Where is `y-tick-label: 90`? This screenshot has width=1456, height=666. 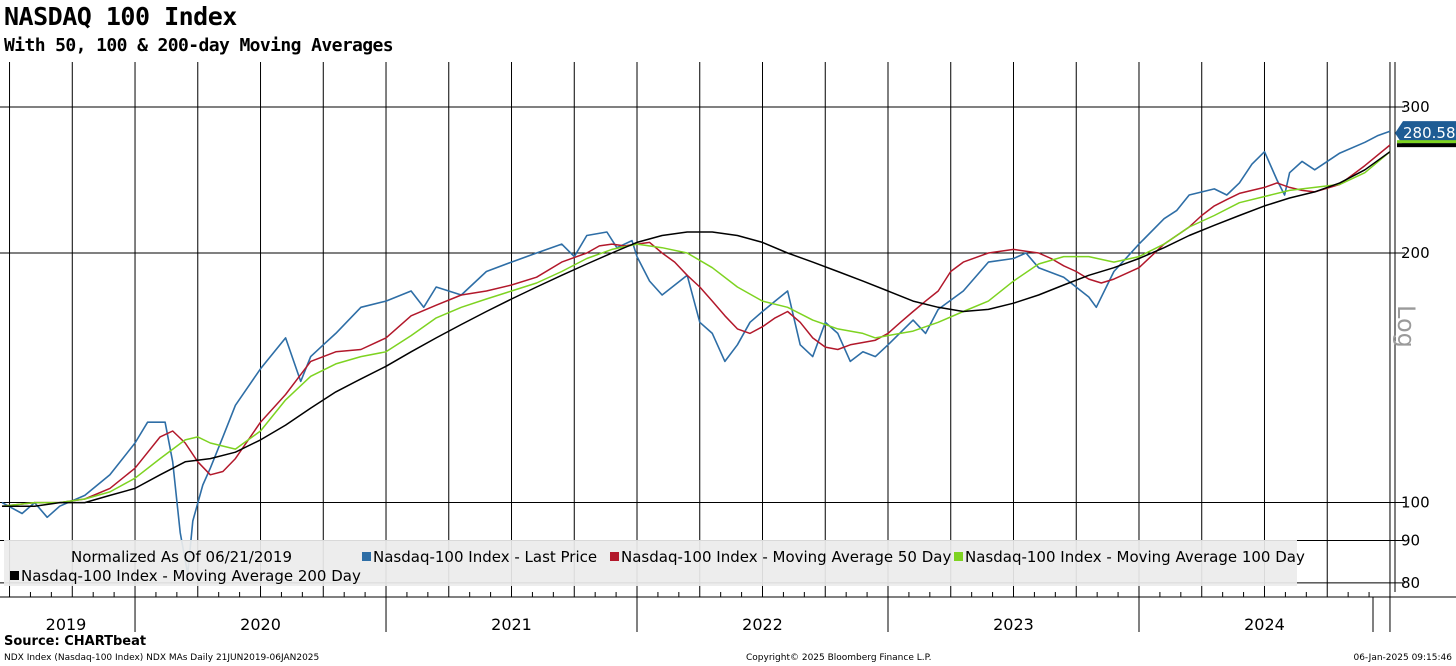
y-tick-label: 90 is located at coordinates (1410, 540).